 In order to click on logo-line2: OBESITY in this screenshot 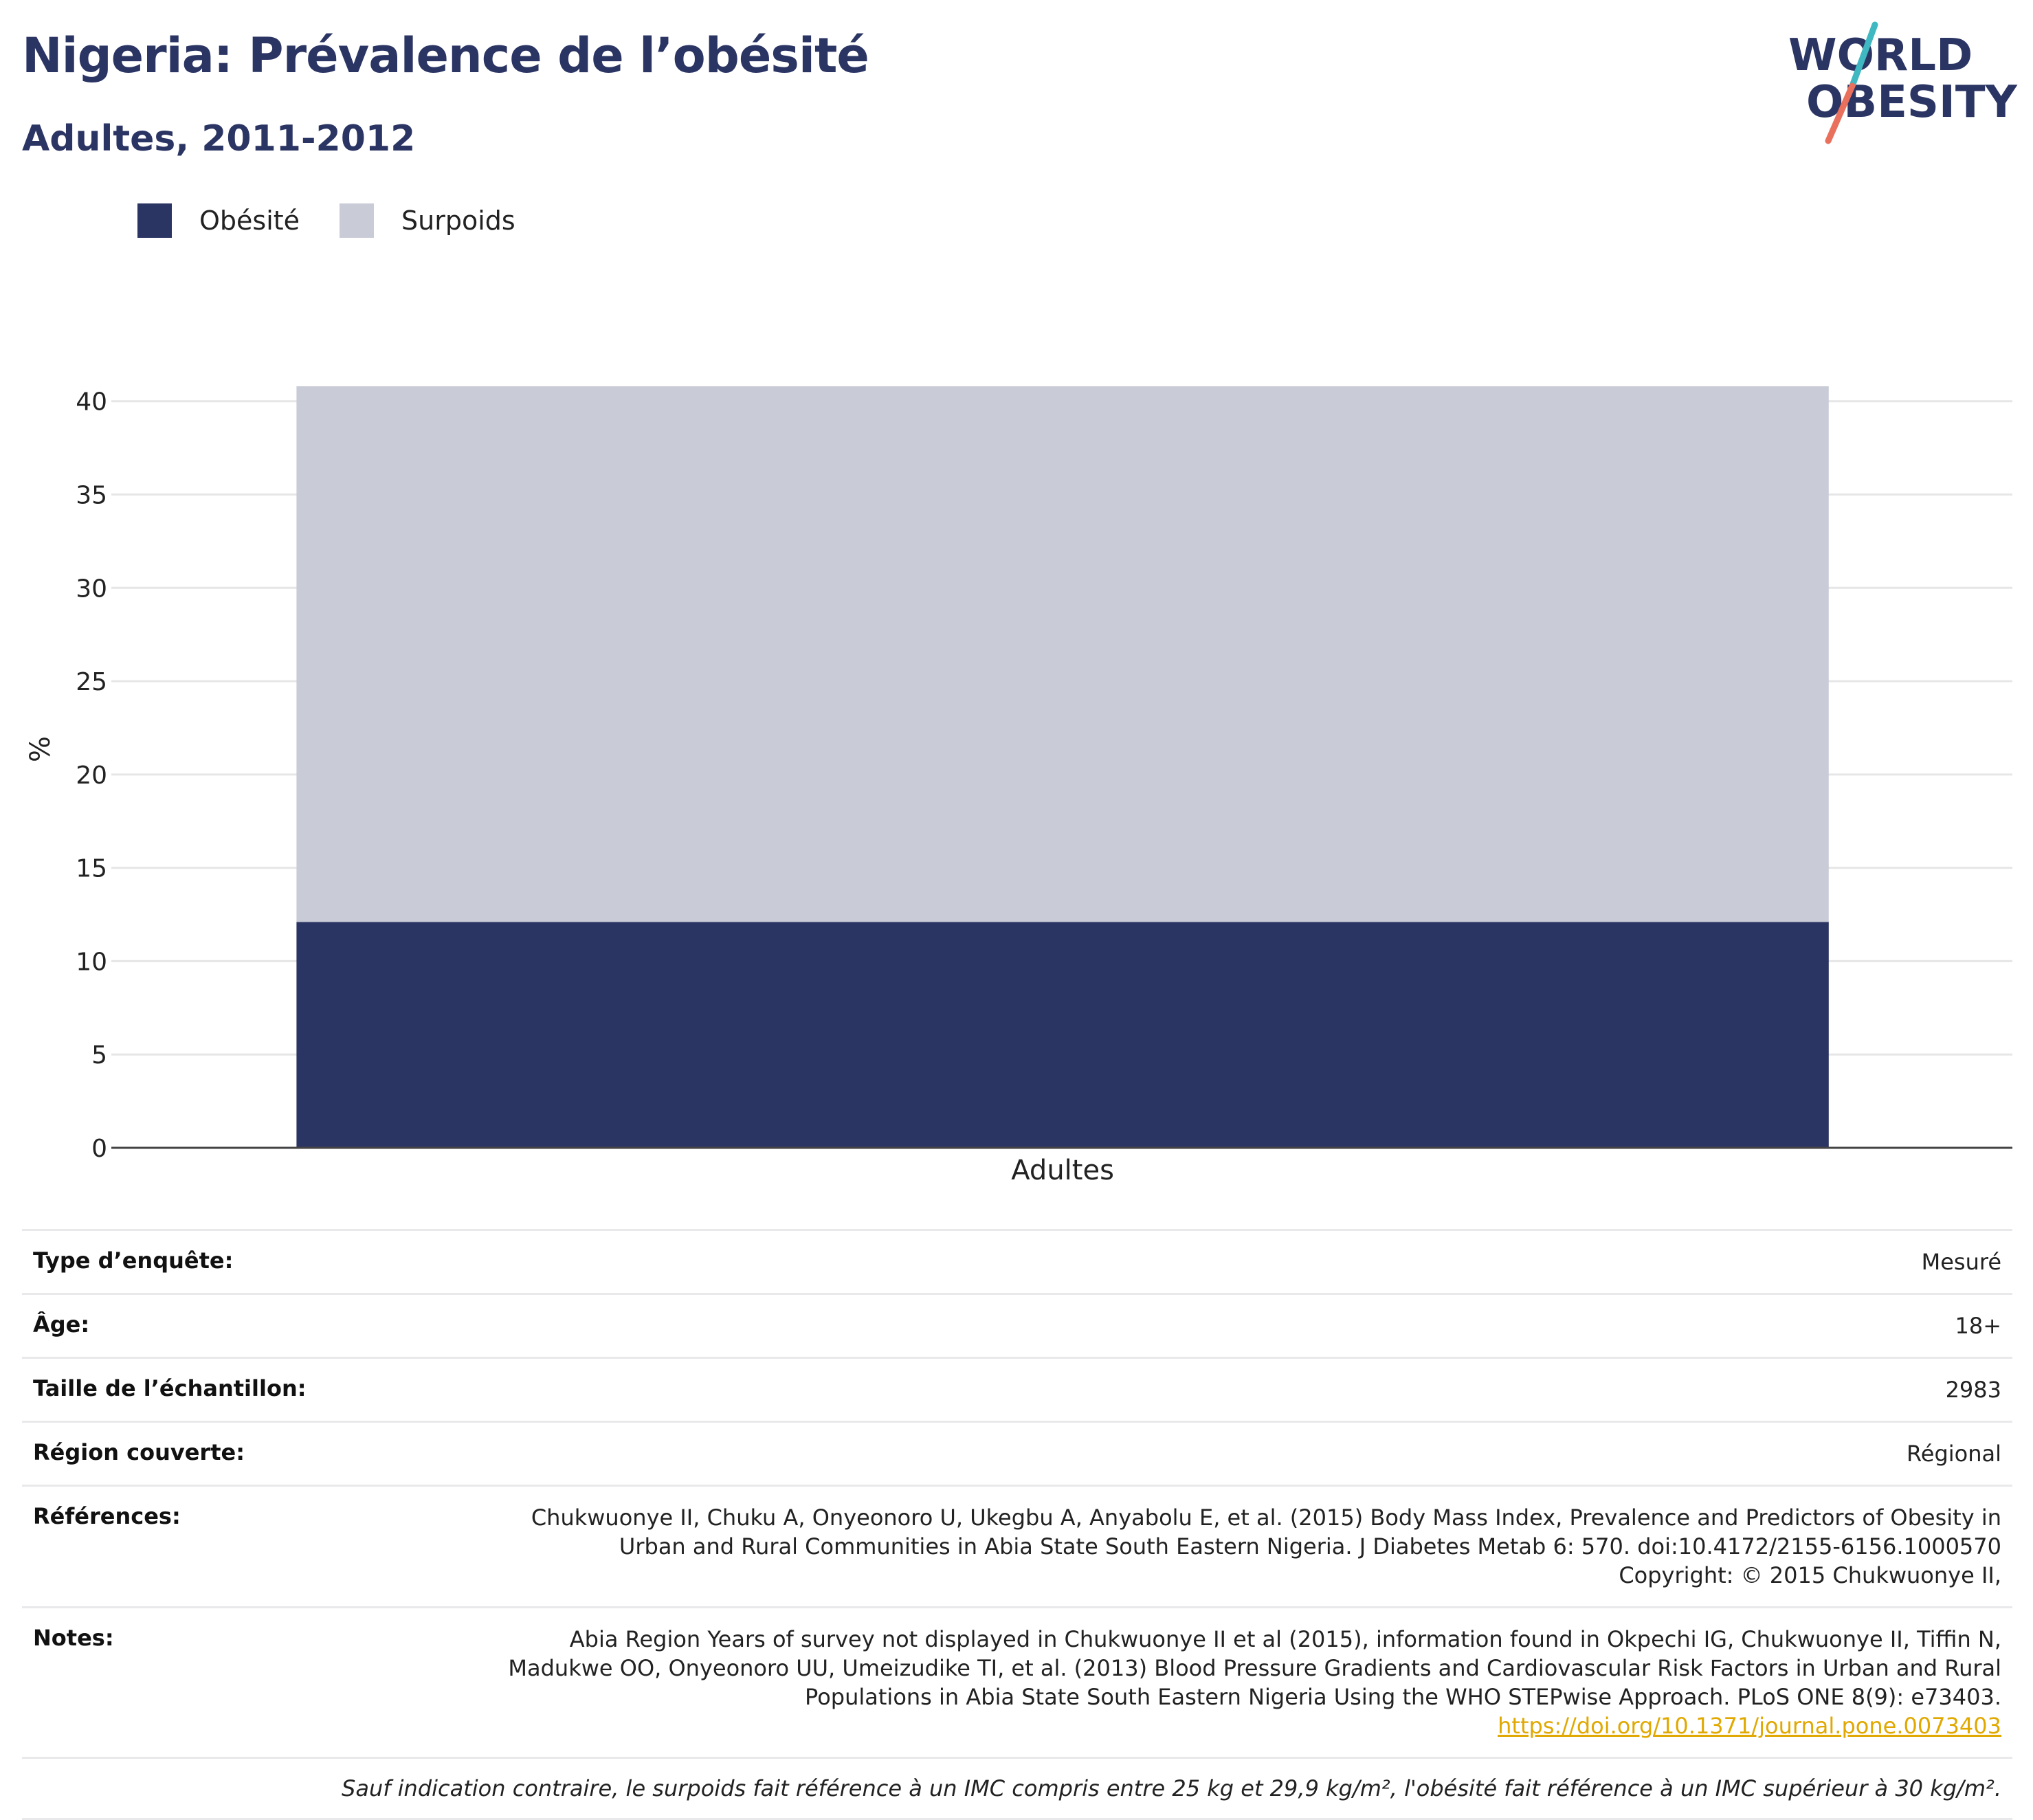, I will do `click(1911, 102)`.